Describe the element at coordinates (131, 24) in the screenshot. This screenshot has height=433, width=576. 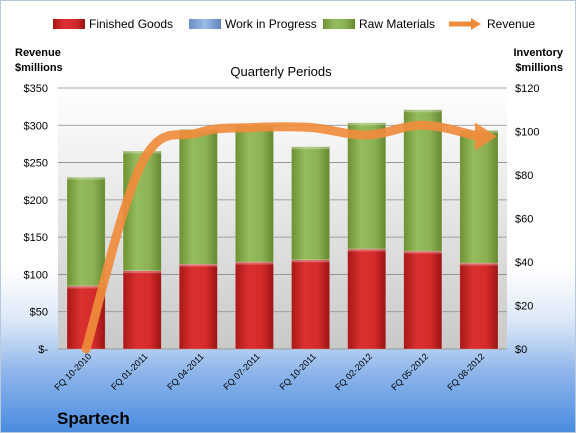
I see `legend-label: Finished Goods` at that location.